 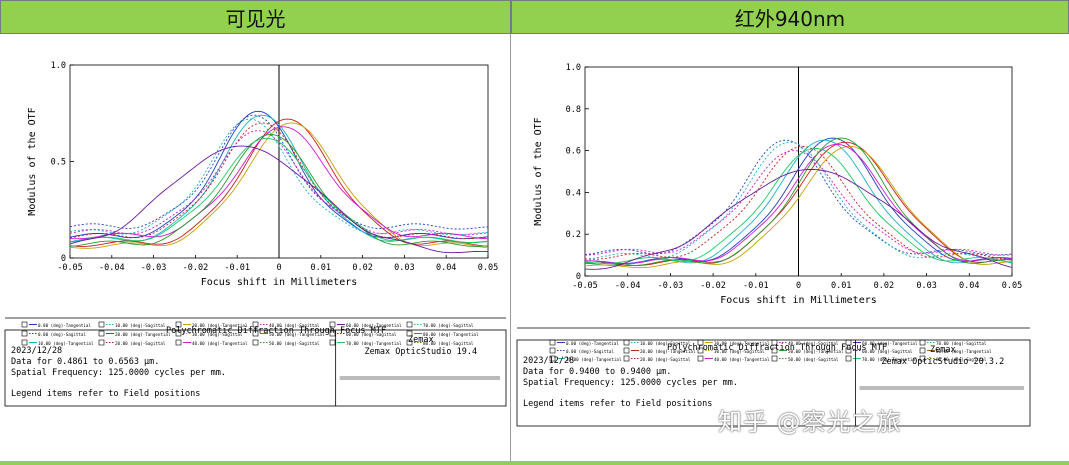 I want to click on x-tick-label: 0.03, so click(x=926, y=286).